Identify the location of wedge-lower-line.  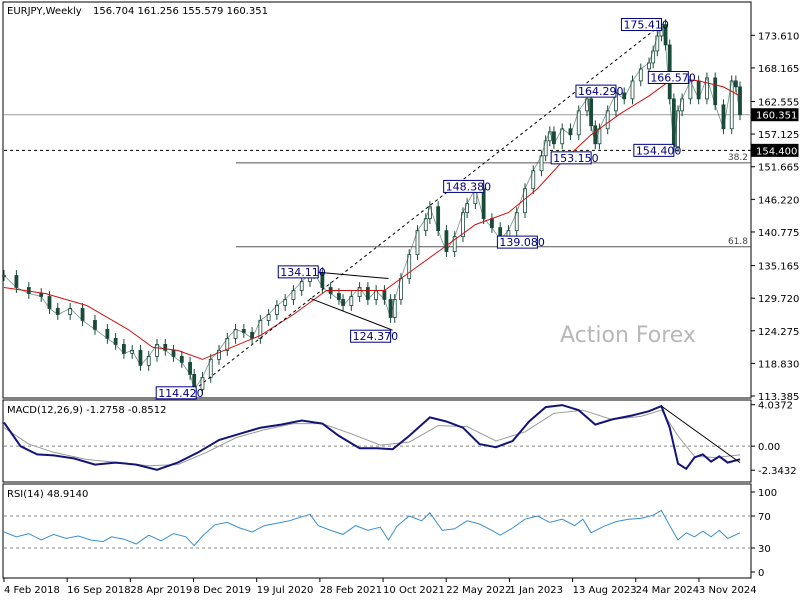
(351, 314).